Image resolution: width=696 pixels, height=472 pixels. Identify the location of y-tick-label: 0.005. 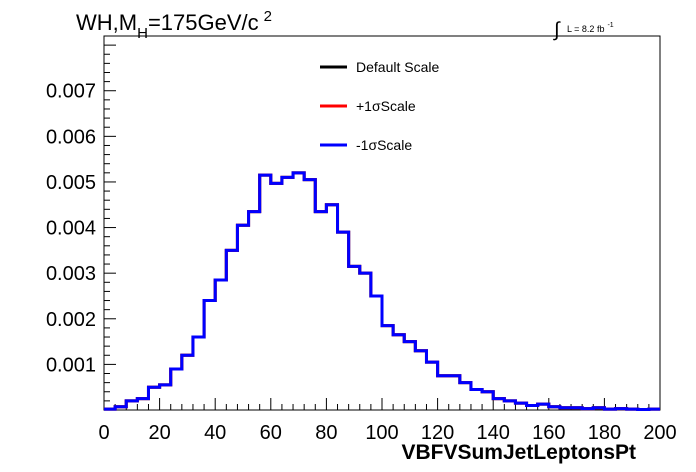
(71, 183).